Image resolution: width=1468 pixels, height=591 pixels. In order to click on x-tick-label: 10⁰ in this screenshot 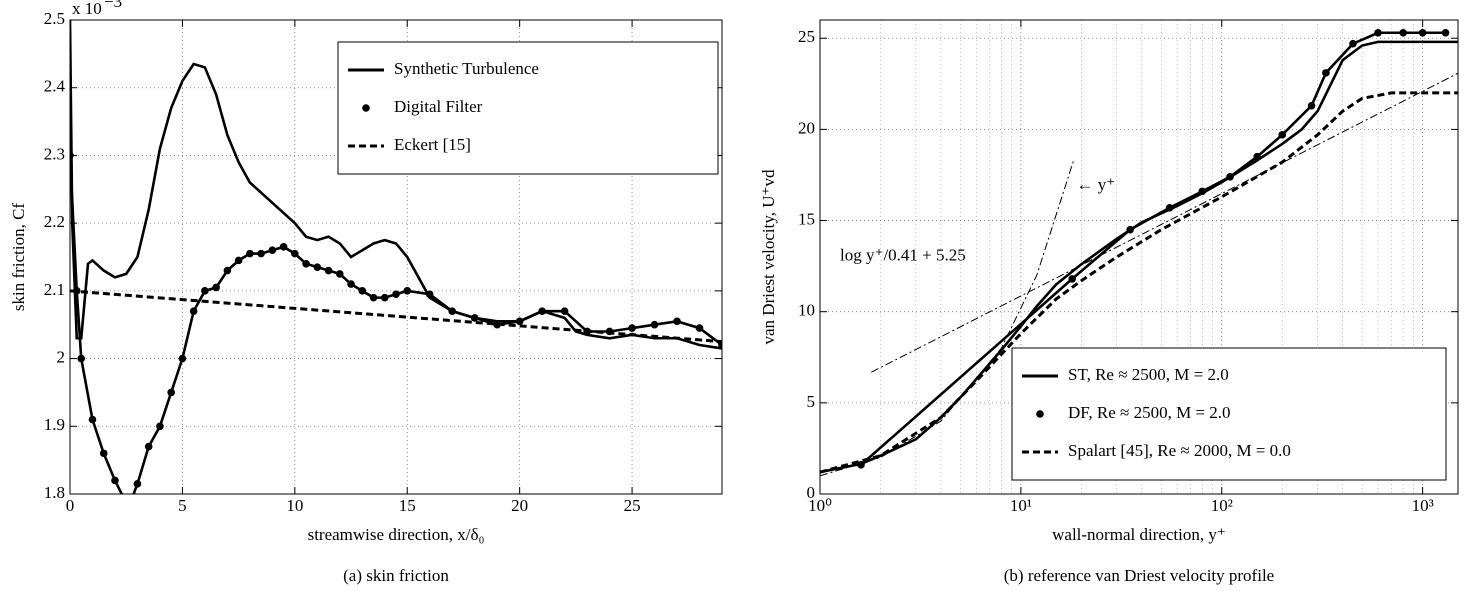, I will do `click(820, 505)`.